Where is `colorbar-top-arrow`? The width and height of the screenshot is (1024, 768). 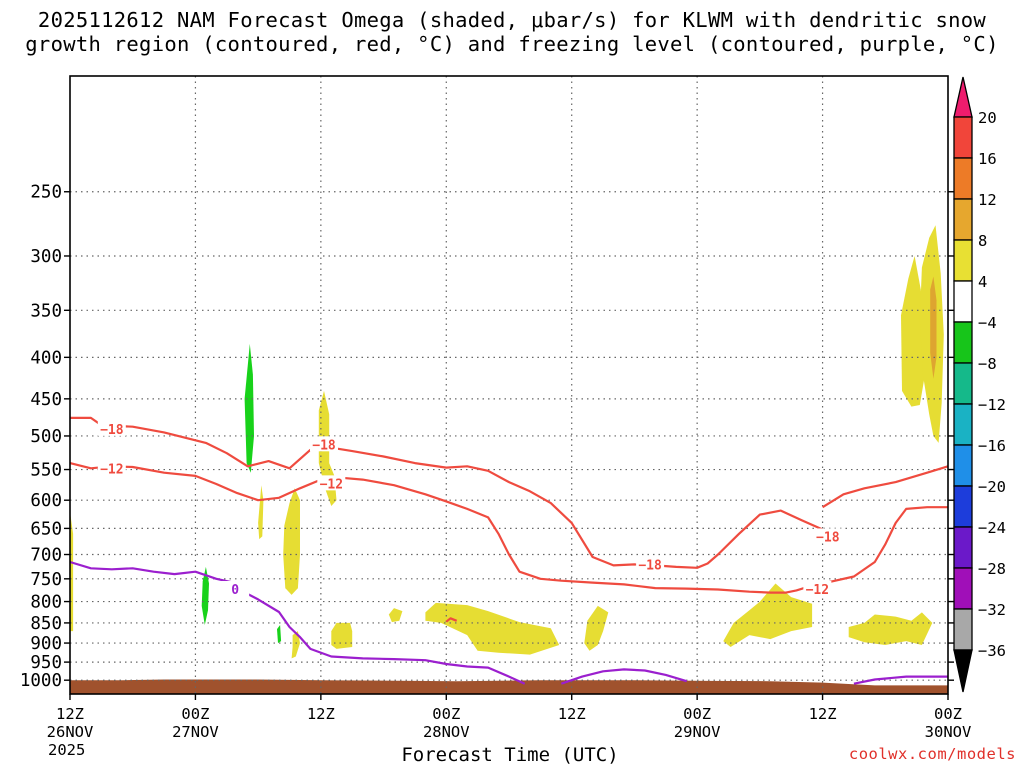
colorbar-top-arrow is located at coordinates (963, 97).